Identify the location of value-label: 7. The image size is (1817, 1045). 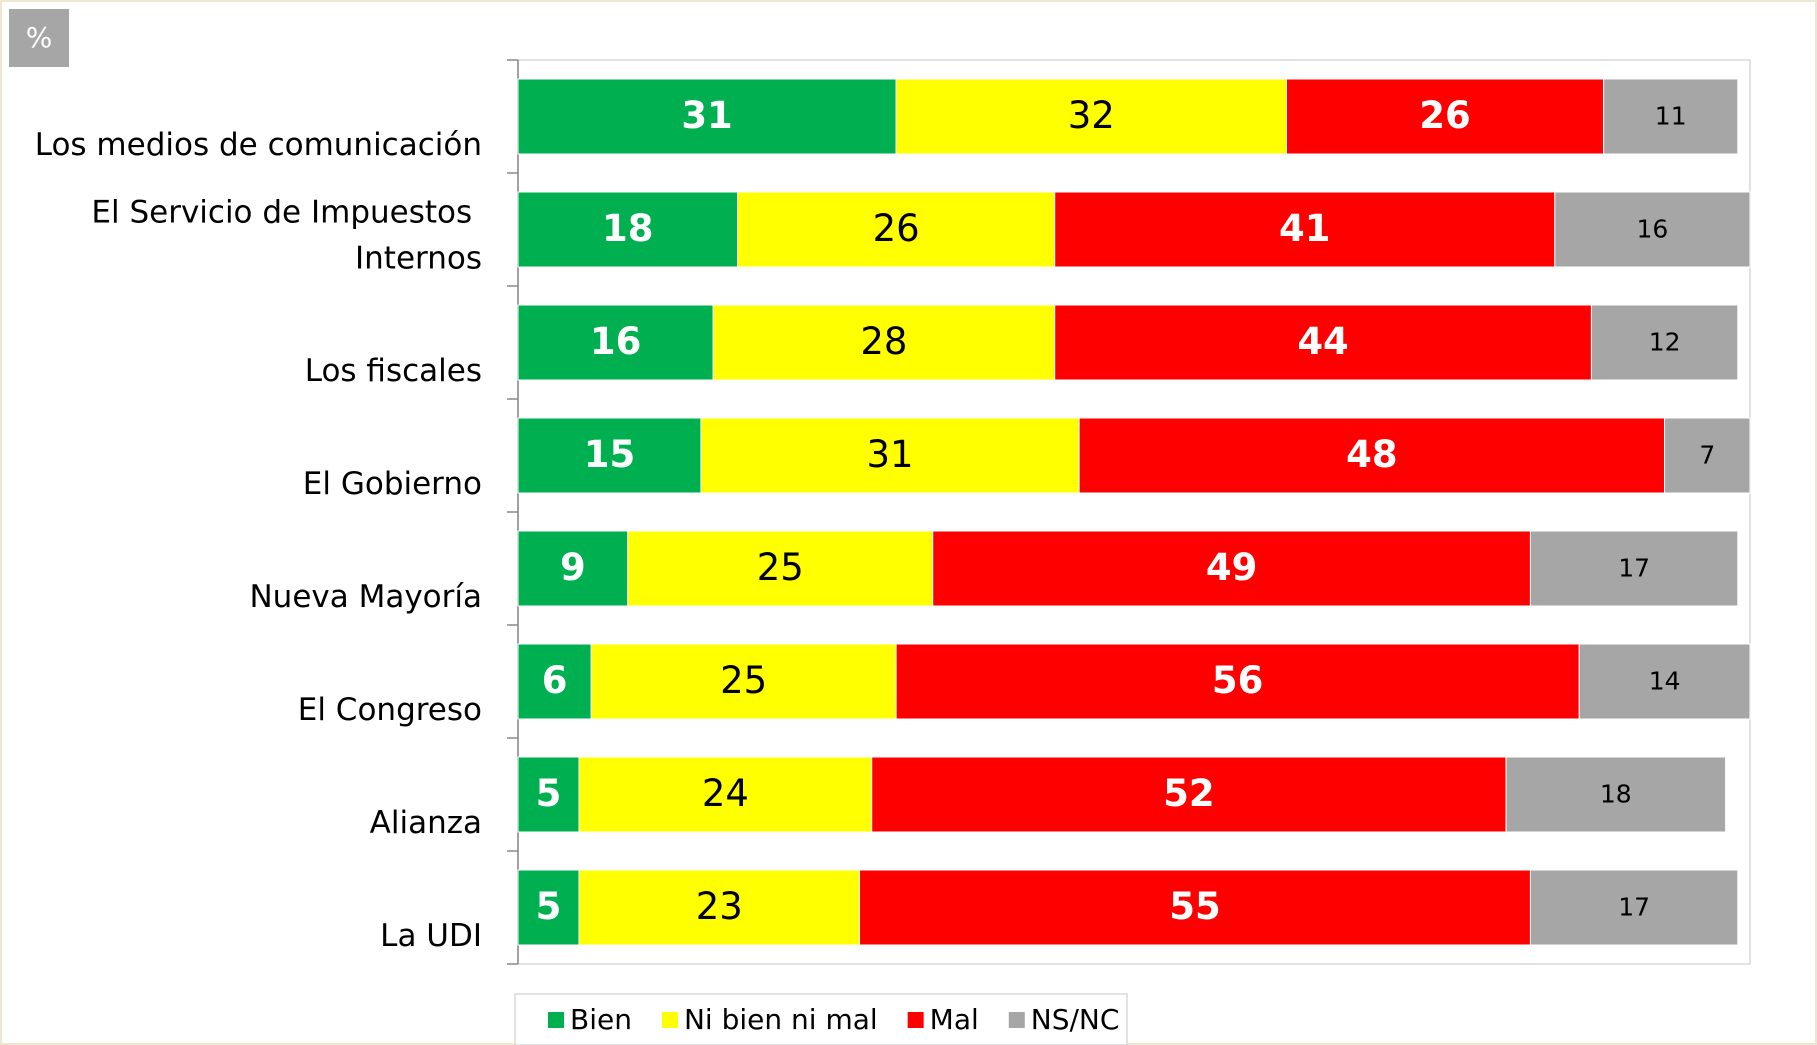
(1707, 455).